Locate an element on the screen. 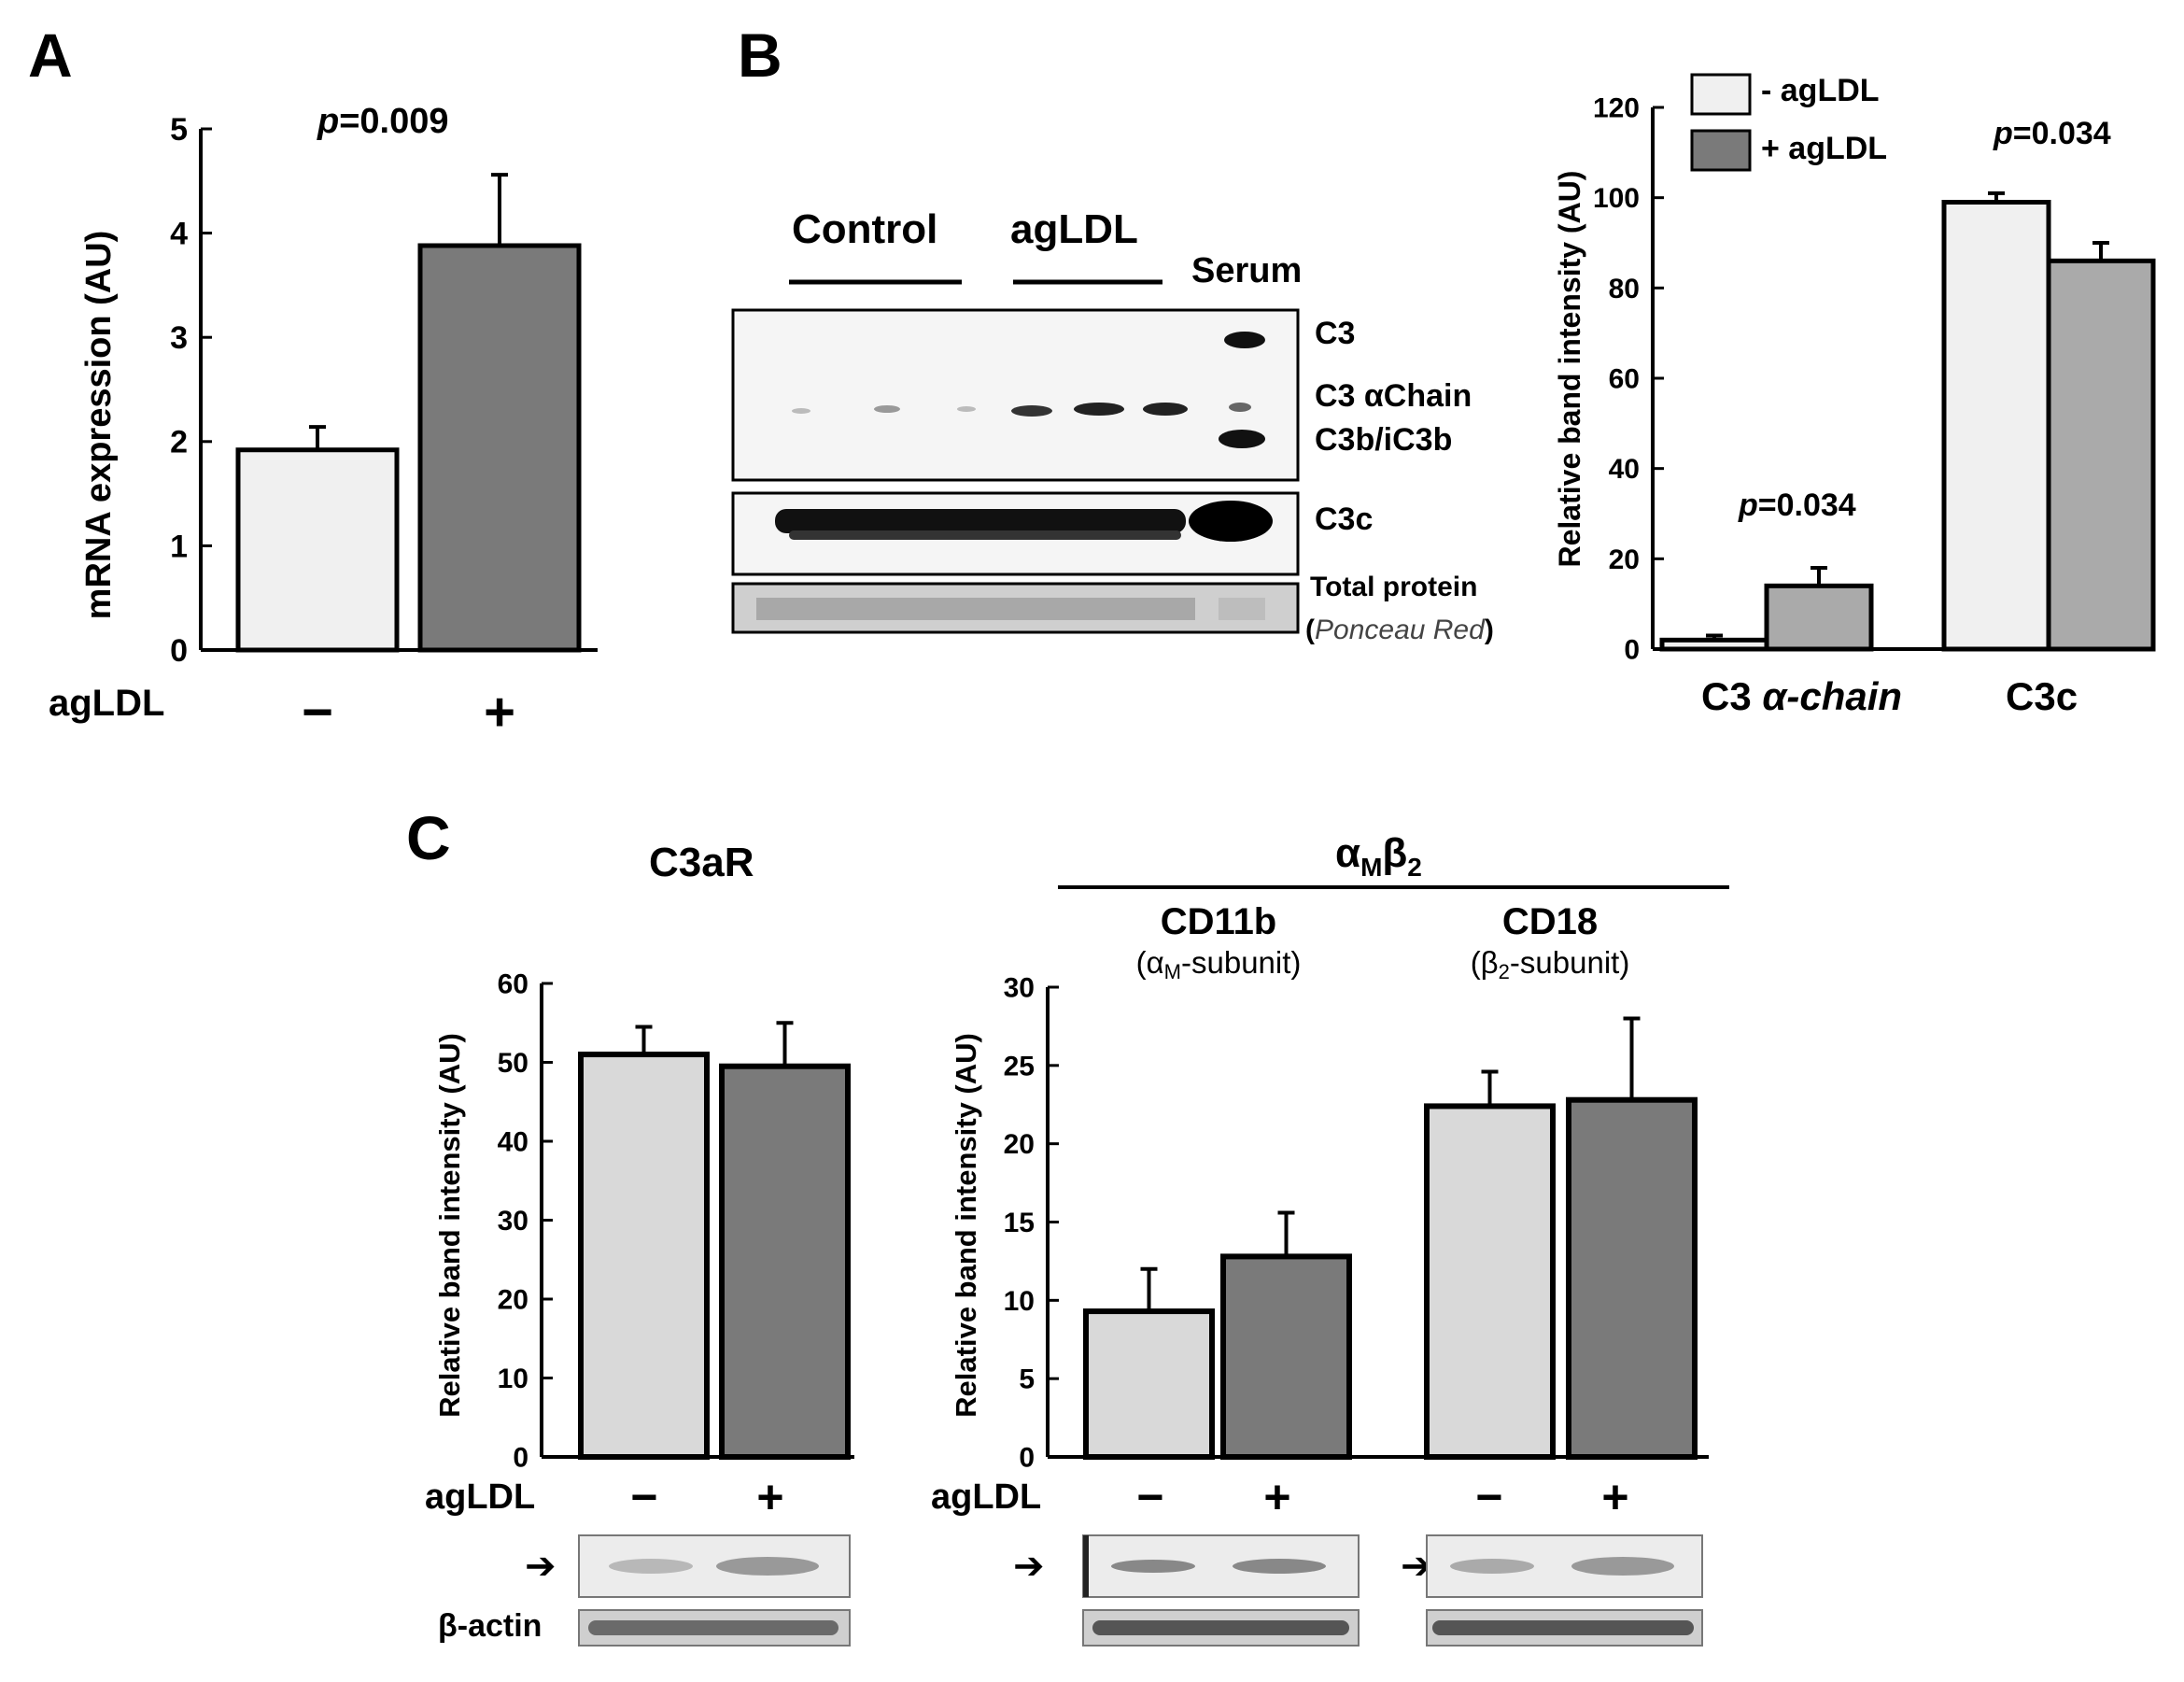  panel-b-ytick-label: 60 is located at coordinates (1624, 379).